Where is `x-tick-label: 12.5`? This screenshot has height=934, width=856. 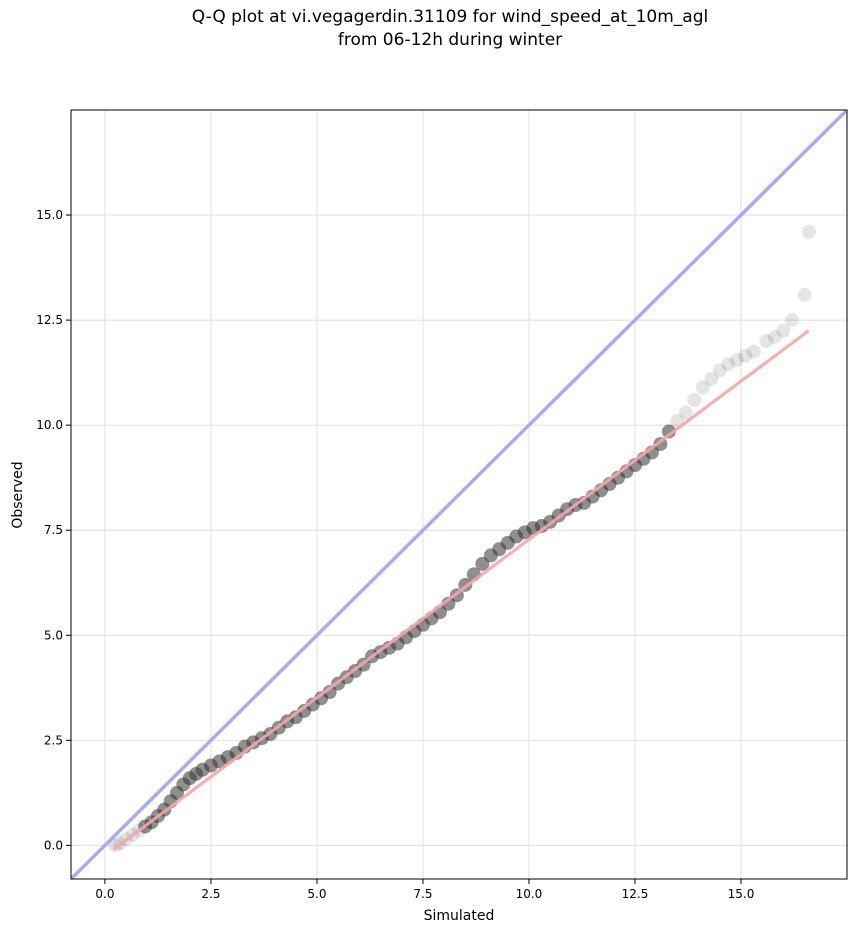
x-tick-label: 12.5 is located at coordinates (635, 894).